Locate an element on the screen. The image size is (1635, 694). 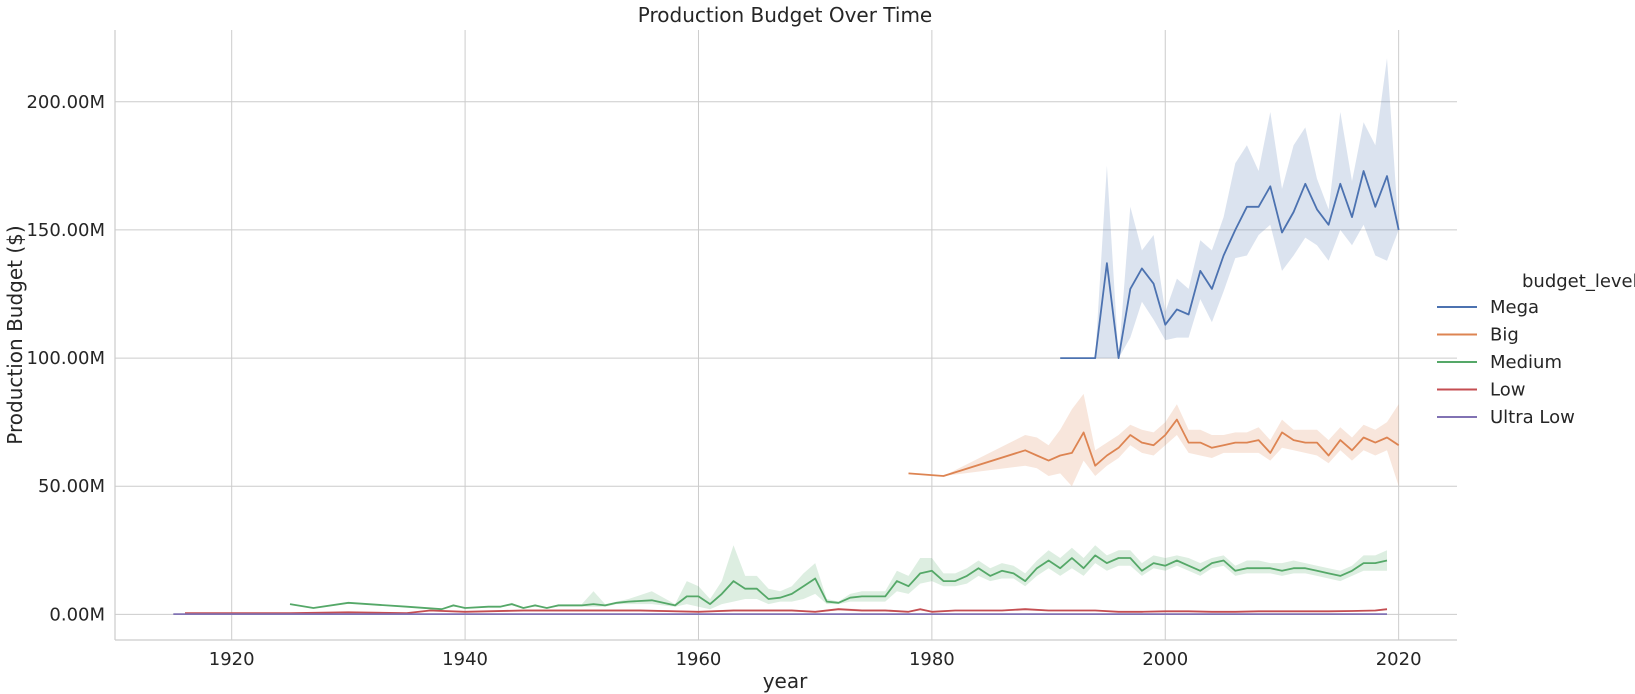
x-tick-label: 1920 is located at coordinates (232, 659).